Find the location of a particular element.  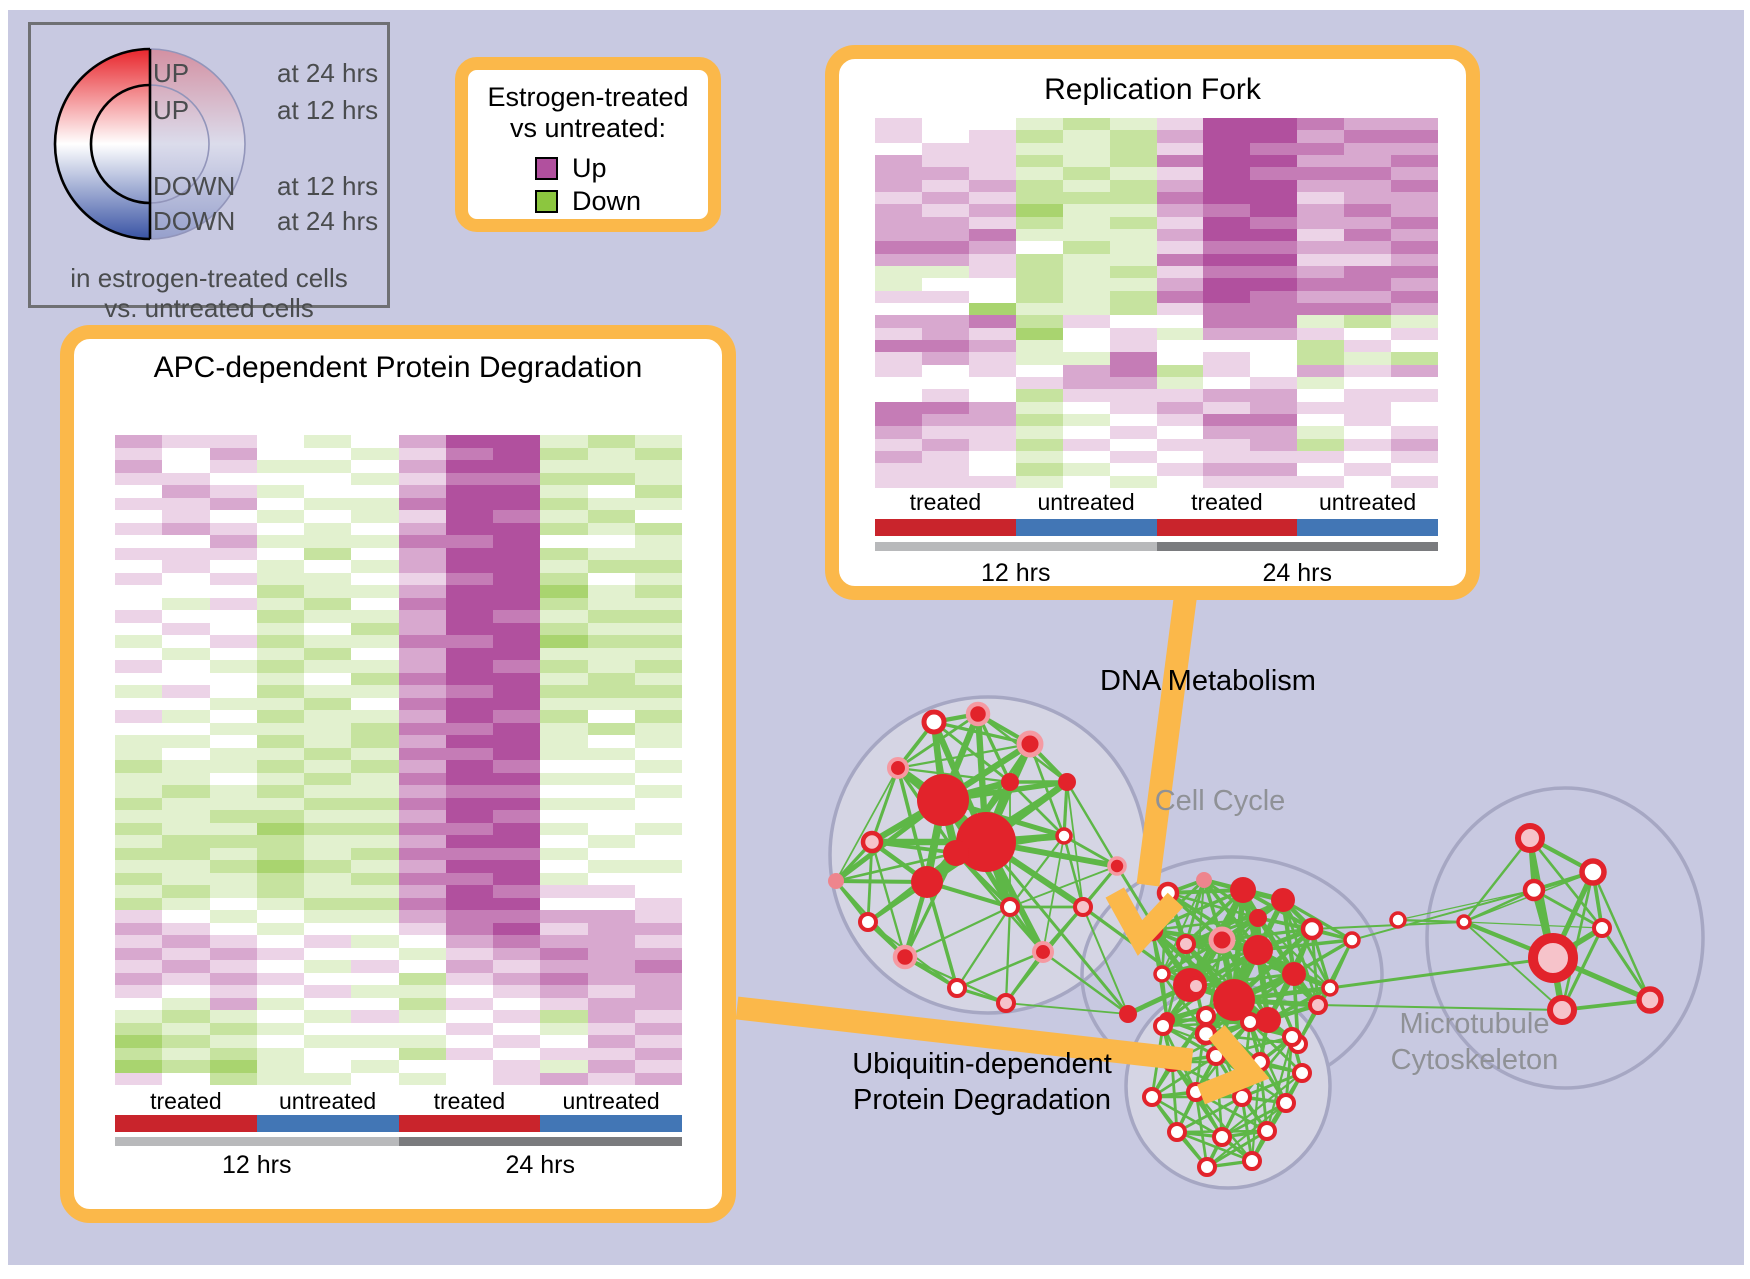

condition-bar-apc is located at coordinates (398, 1123).